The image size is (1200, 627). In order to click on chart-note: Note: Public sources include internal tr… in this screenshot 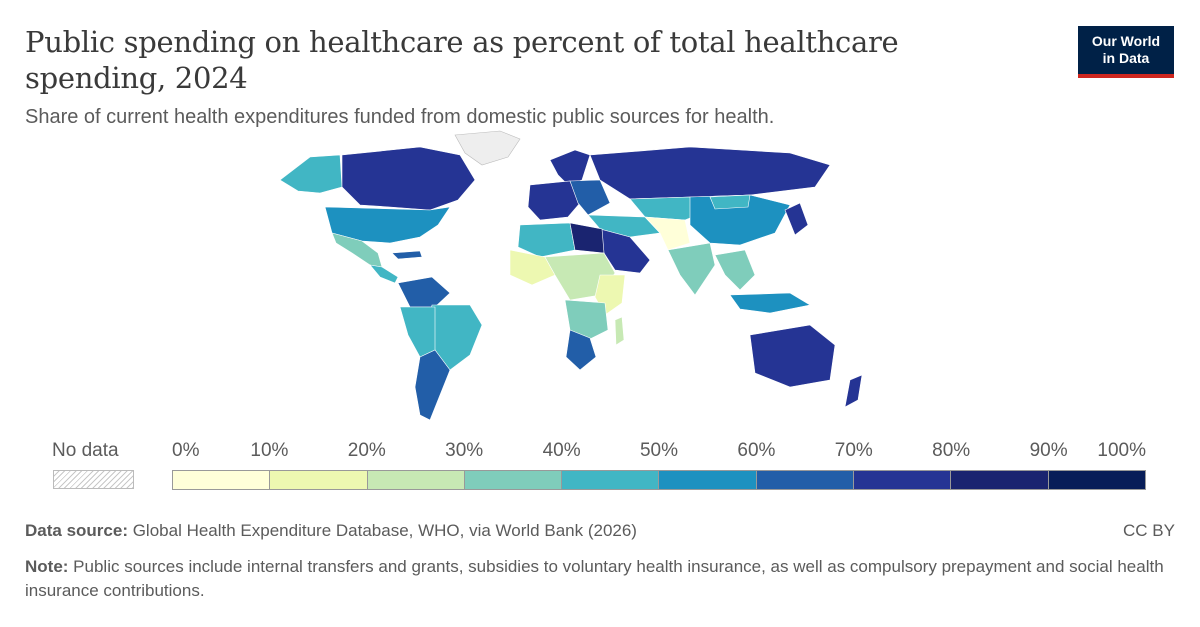, I will do `click(595, 579)`.